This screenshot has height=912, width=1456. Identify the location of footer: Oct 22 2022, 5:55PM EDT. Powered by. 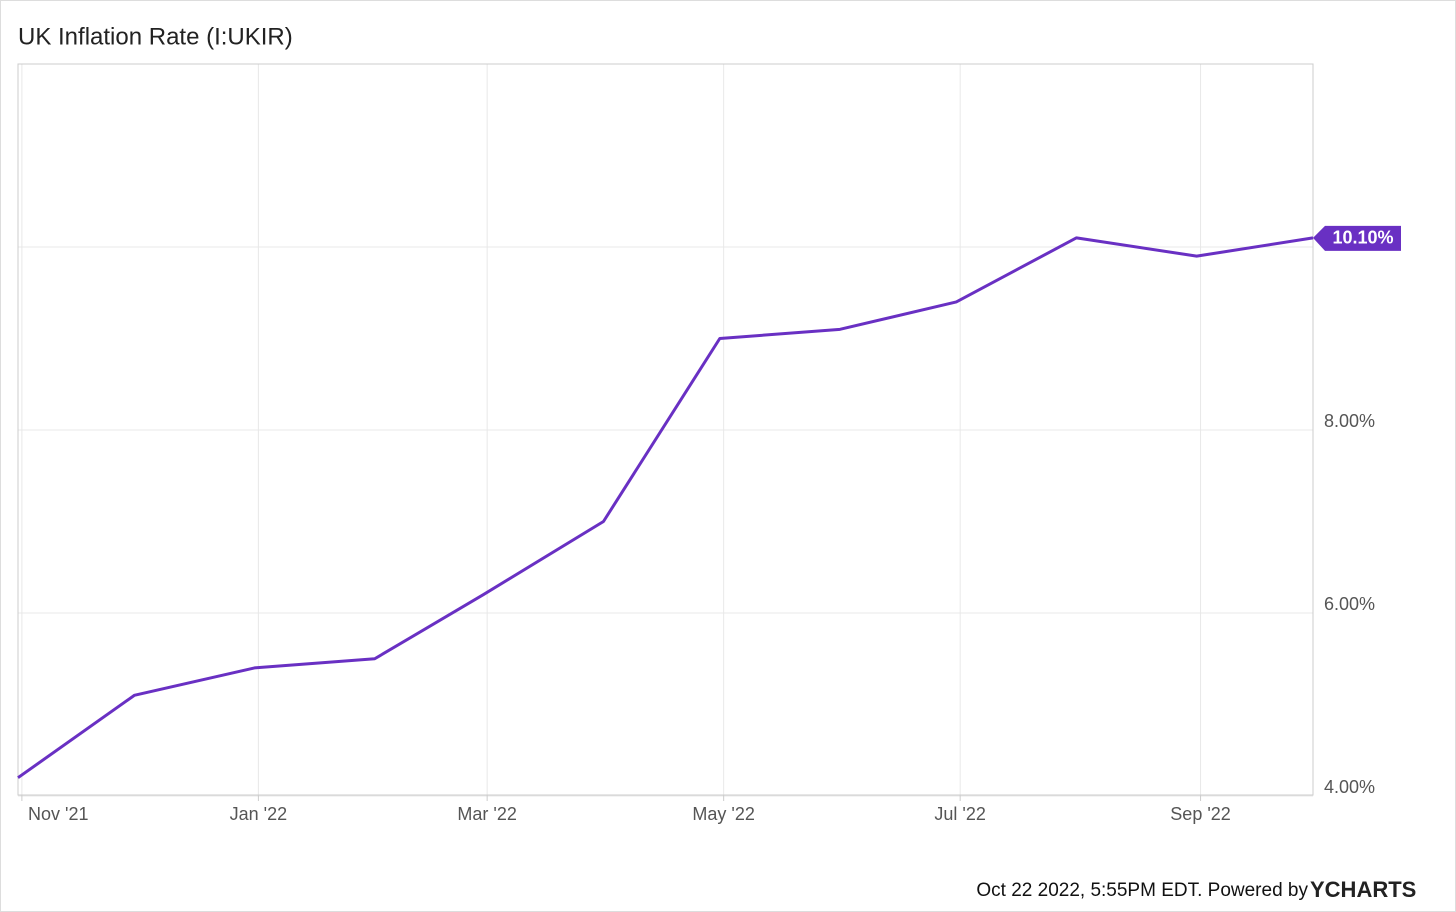
(1142, 890).